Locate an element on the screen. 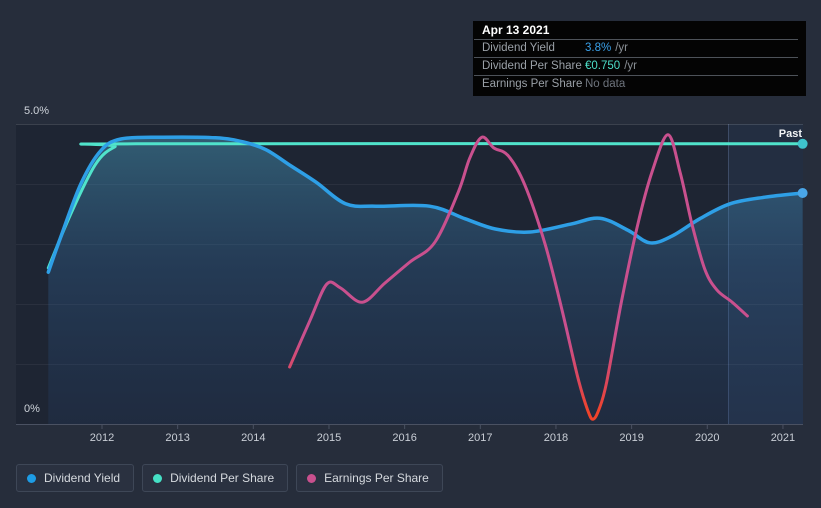 The height and width of the screenshot is (508, 821). tooltip-label: Earnings Per Share is located at coordinates (532, 84).